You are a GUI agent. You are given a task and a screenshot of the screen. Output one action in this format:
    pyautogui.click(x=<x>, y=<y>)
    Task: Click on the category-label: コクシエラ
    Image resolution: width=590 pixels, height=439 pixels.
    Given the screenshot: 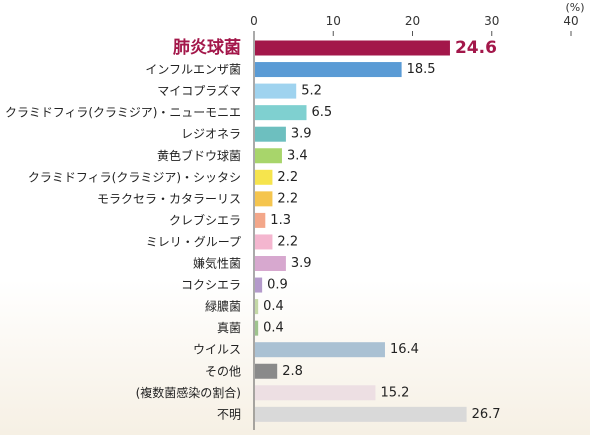 What is the action you would take?
    pyautogui.click(x=211, y=285)
    